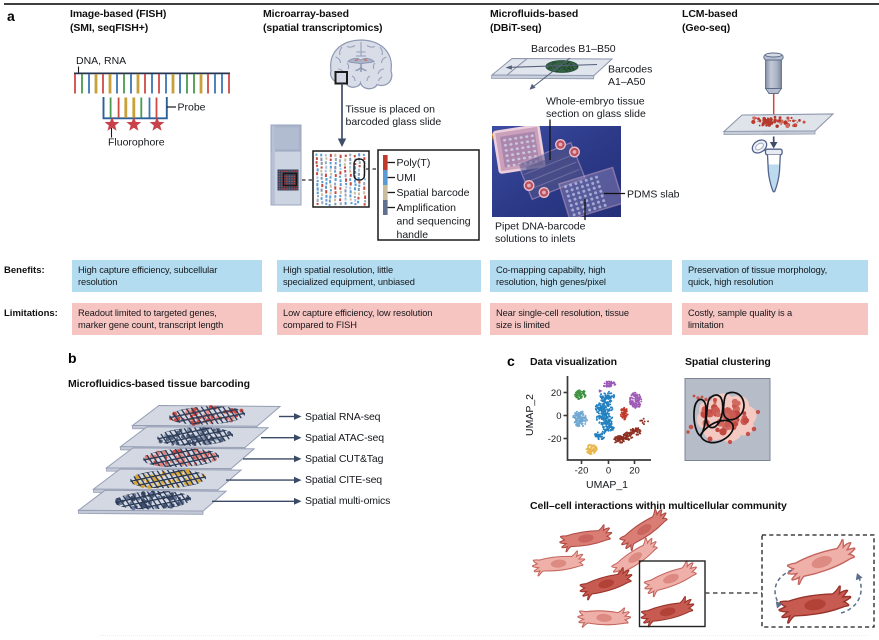 The height and width of the screenshot is (640, 879). I want to click on svg-text: solutions to inlets, so click(535, 239).